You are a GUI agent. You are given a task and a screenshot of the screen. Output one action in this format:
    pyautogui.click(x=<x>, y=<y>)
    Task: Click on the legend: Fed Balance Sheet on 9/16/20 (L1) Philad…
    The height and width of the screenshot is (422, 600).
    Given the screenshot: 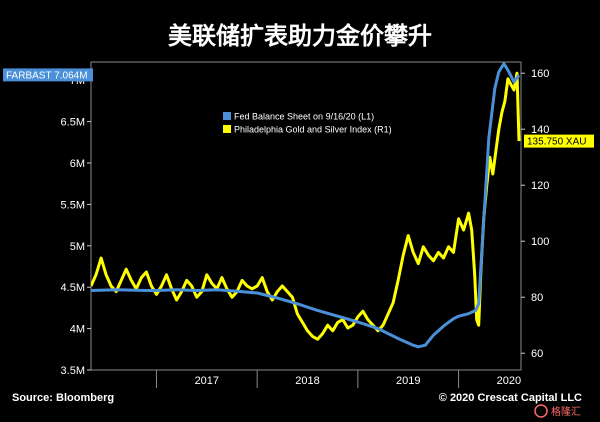 What is the action you would take?
    pyautogui.click(x=307, y=123)
    